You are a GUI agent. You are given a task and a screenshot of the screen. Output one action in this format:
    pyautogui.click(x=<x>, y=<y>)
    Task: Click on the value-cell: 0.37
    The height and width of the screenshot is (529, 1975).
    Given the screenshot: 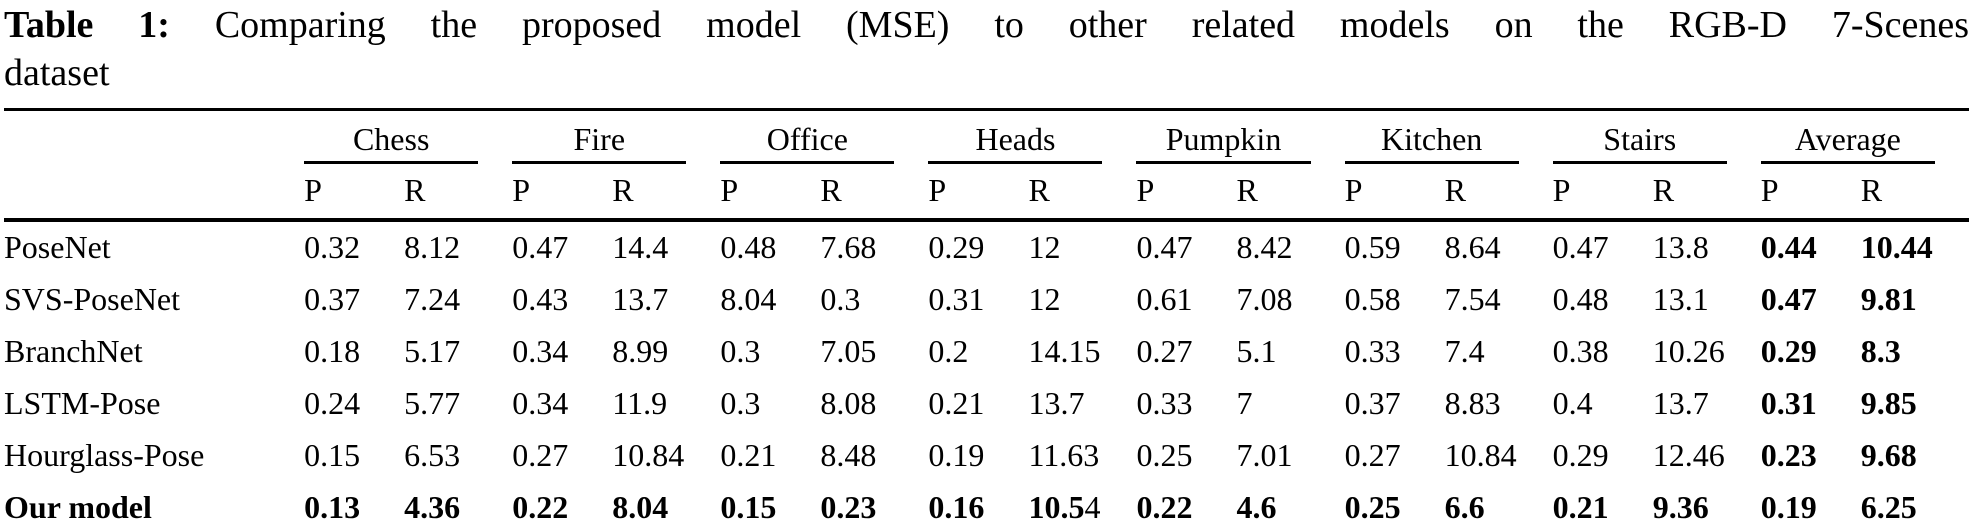 What is the action you would take?
    pyautogui.click(x=332, y=298)
    